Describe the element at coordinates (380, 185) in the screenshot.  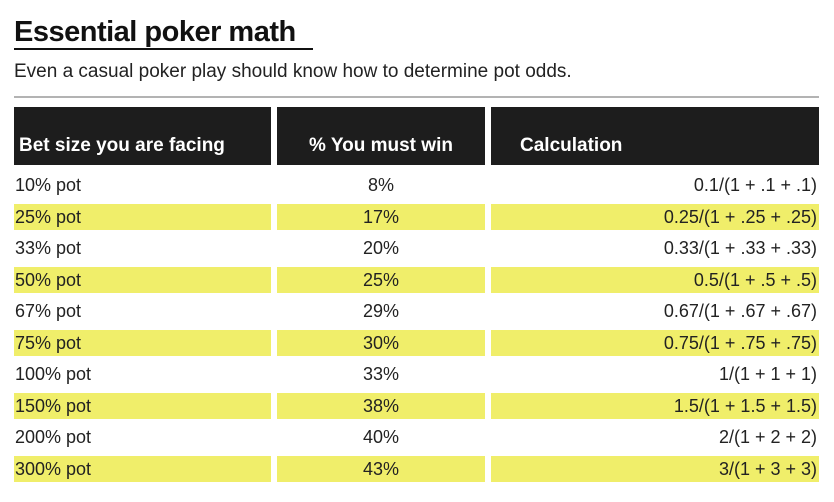
I see `win-percent-cell: 8%` at that location.